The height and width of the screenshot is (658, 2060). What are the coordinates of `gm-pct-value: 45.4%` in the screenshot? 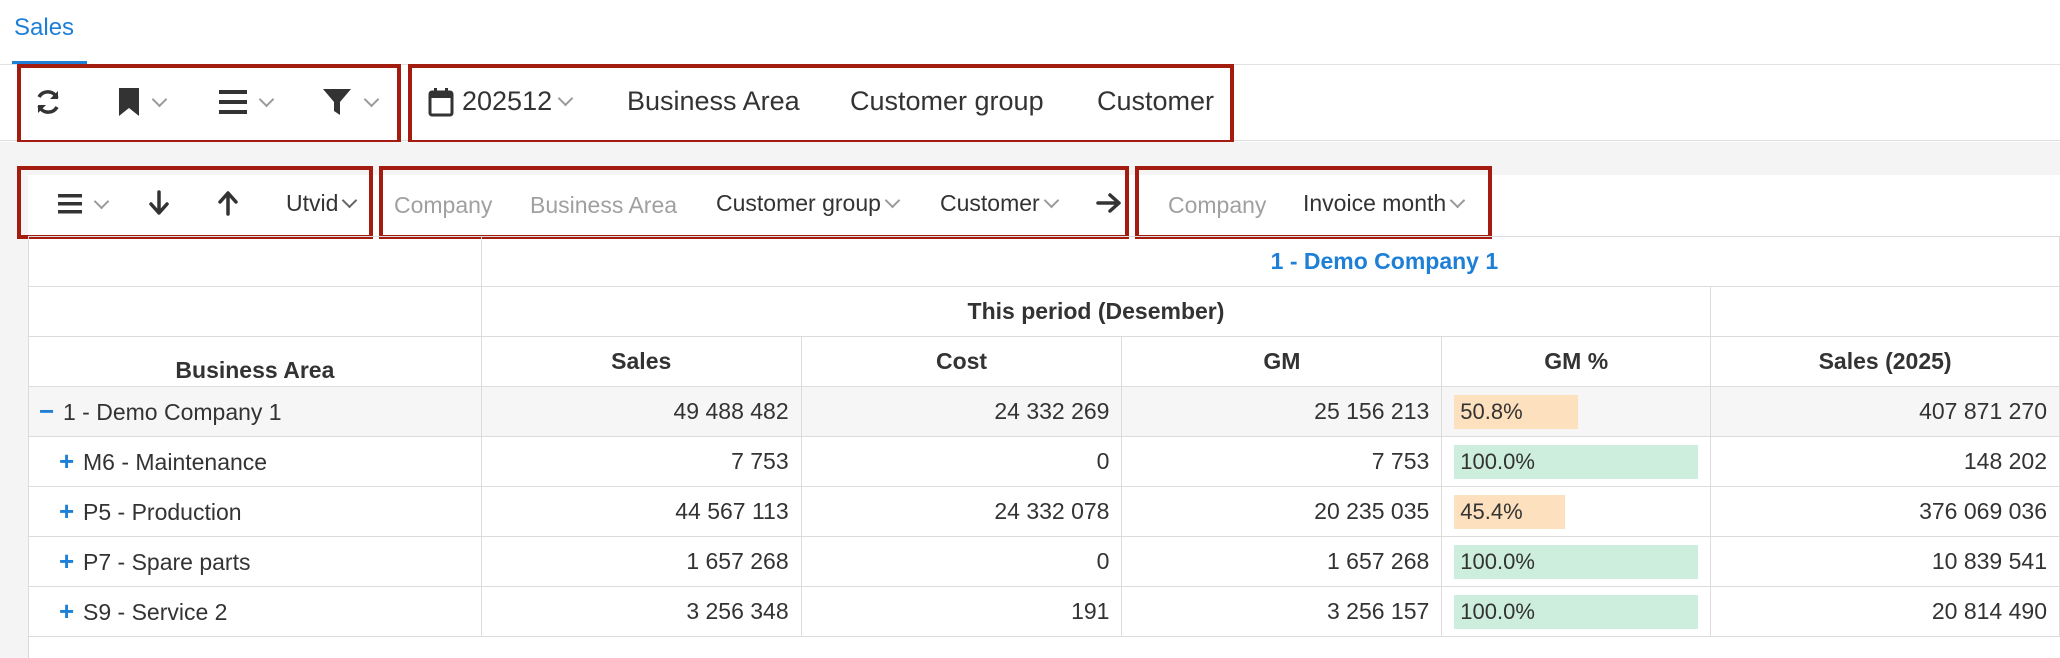 It's located at (1491, 511).